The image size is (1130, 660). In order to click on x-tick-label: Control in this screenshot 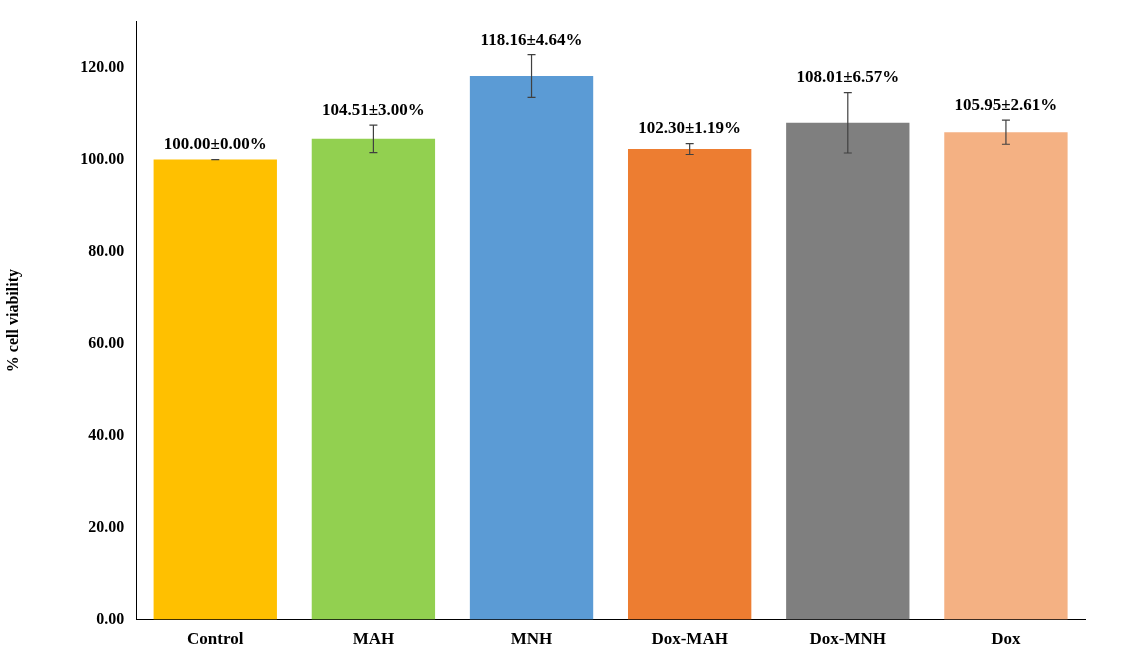, I will do `click(215, 639)`.